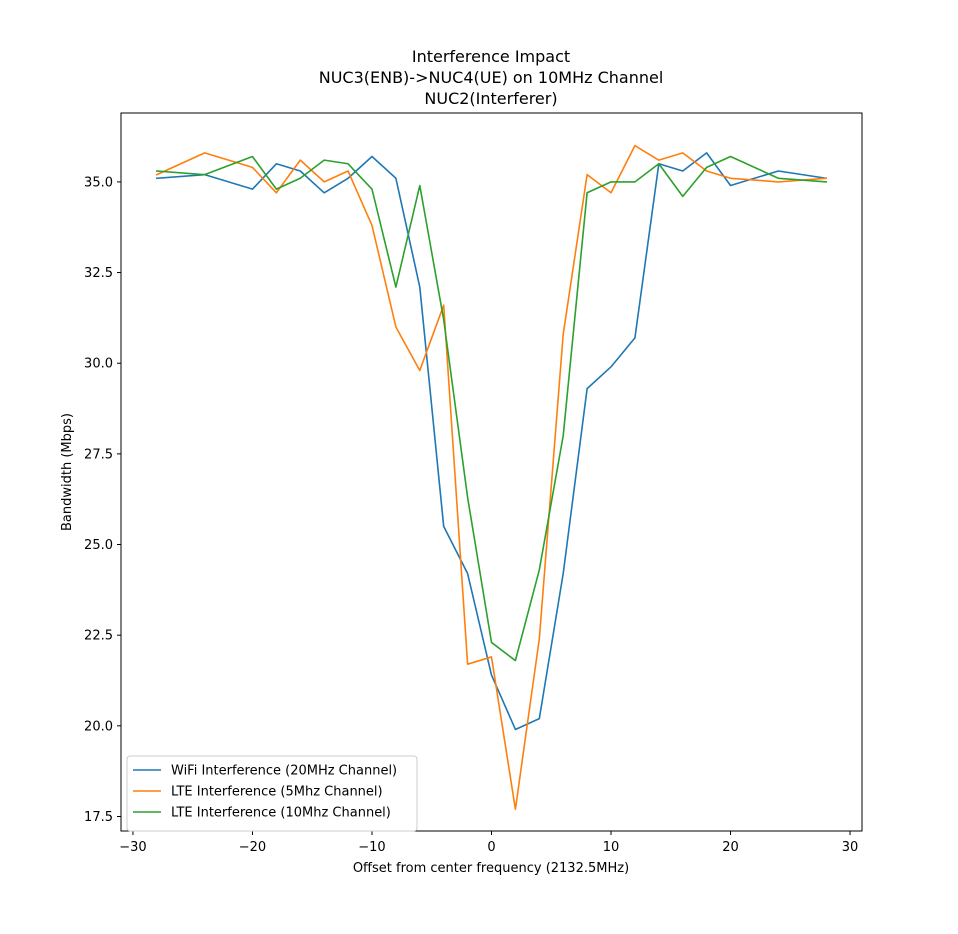 Image resolution: width=958 pixels, height=934 pixels. I want to click on y-tick-label: 20.0, so click(98, 726).